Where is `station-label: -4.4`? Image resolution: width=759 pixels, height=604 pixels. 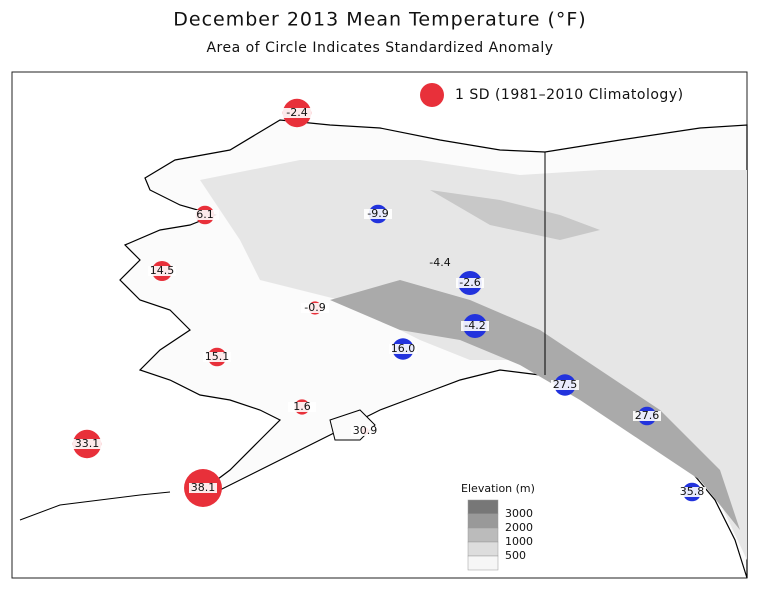 station-label: -4.4 is located at coordinates (439, 262).